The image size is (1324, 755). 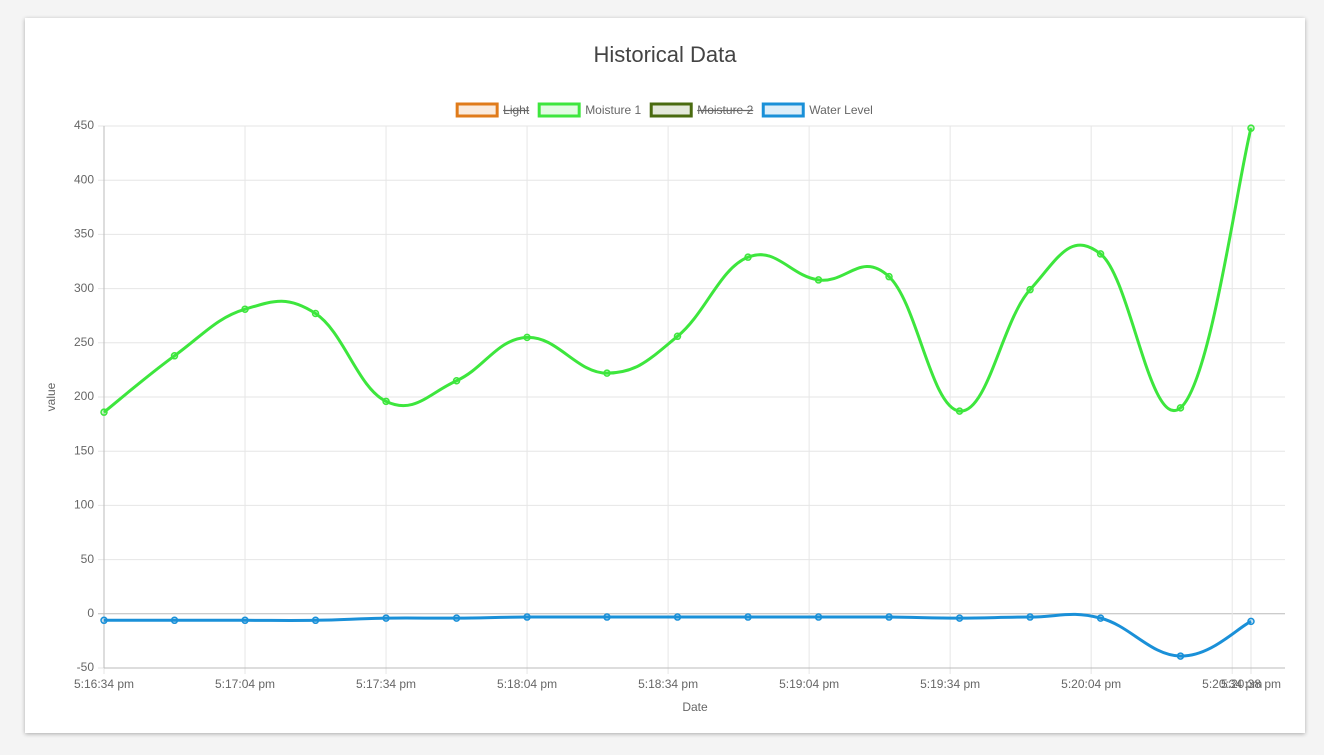 What do you see at coordinates (104, 684) in the screenshot?
I see `x-tick-label: 5:16:34 pm` at bounding box center [104, 684].